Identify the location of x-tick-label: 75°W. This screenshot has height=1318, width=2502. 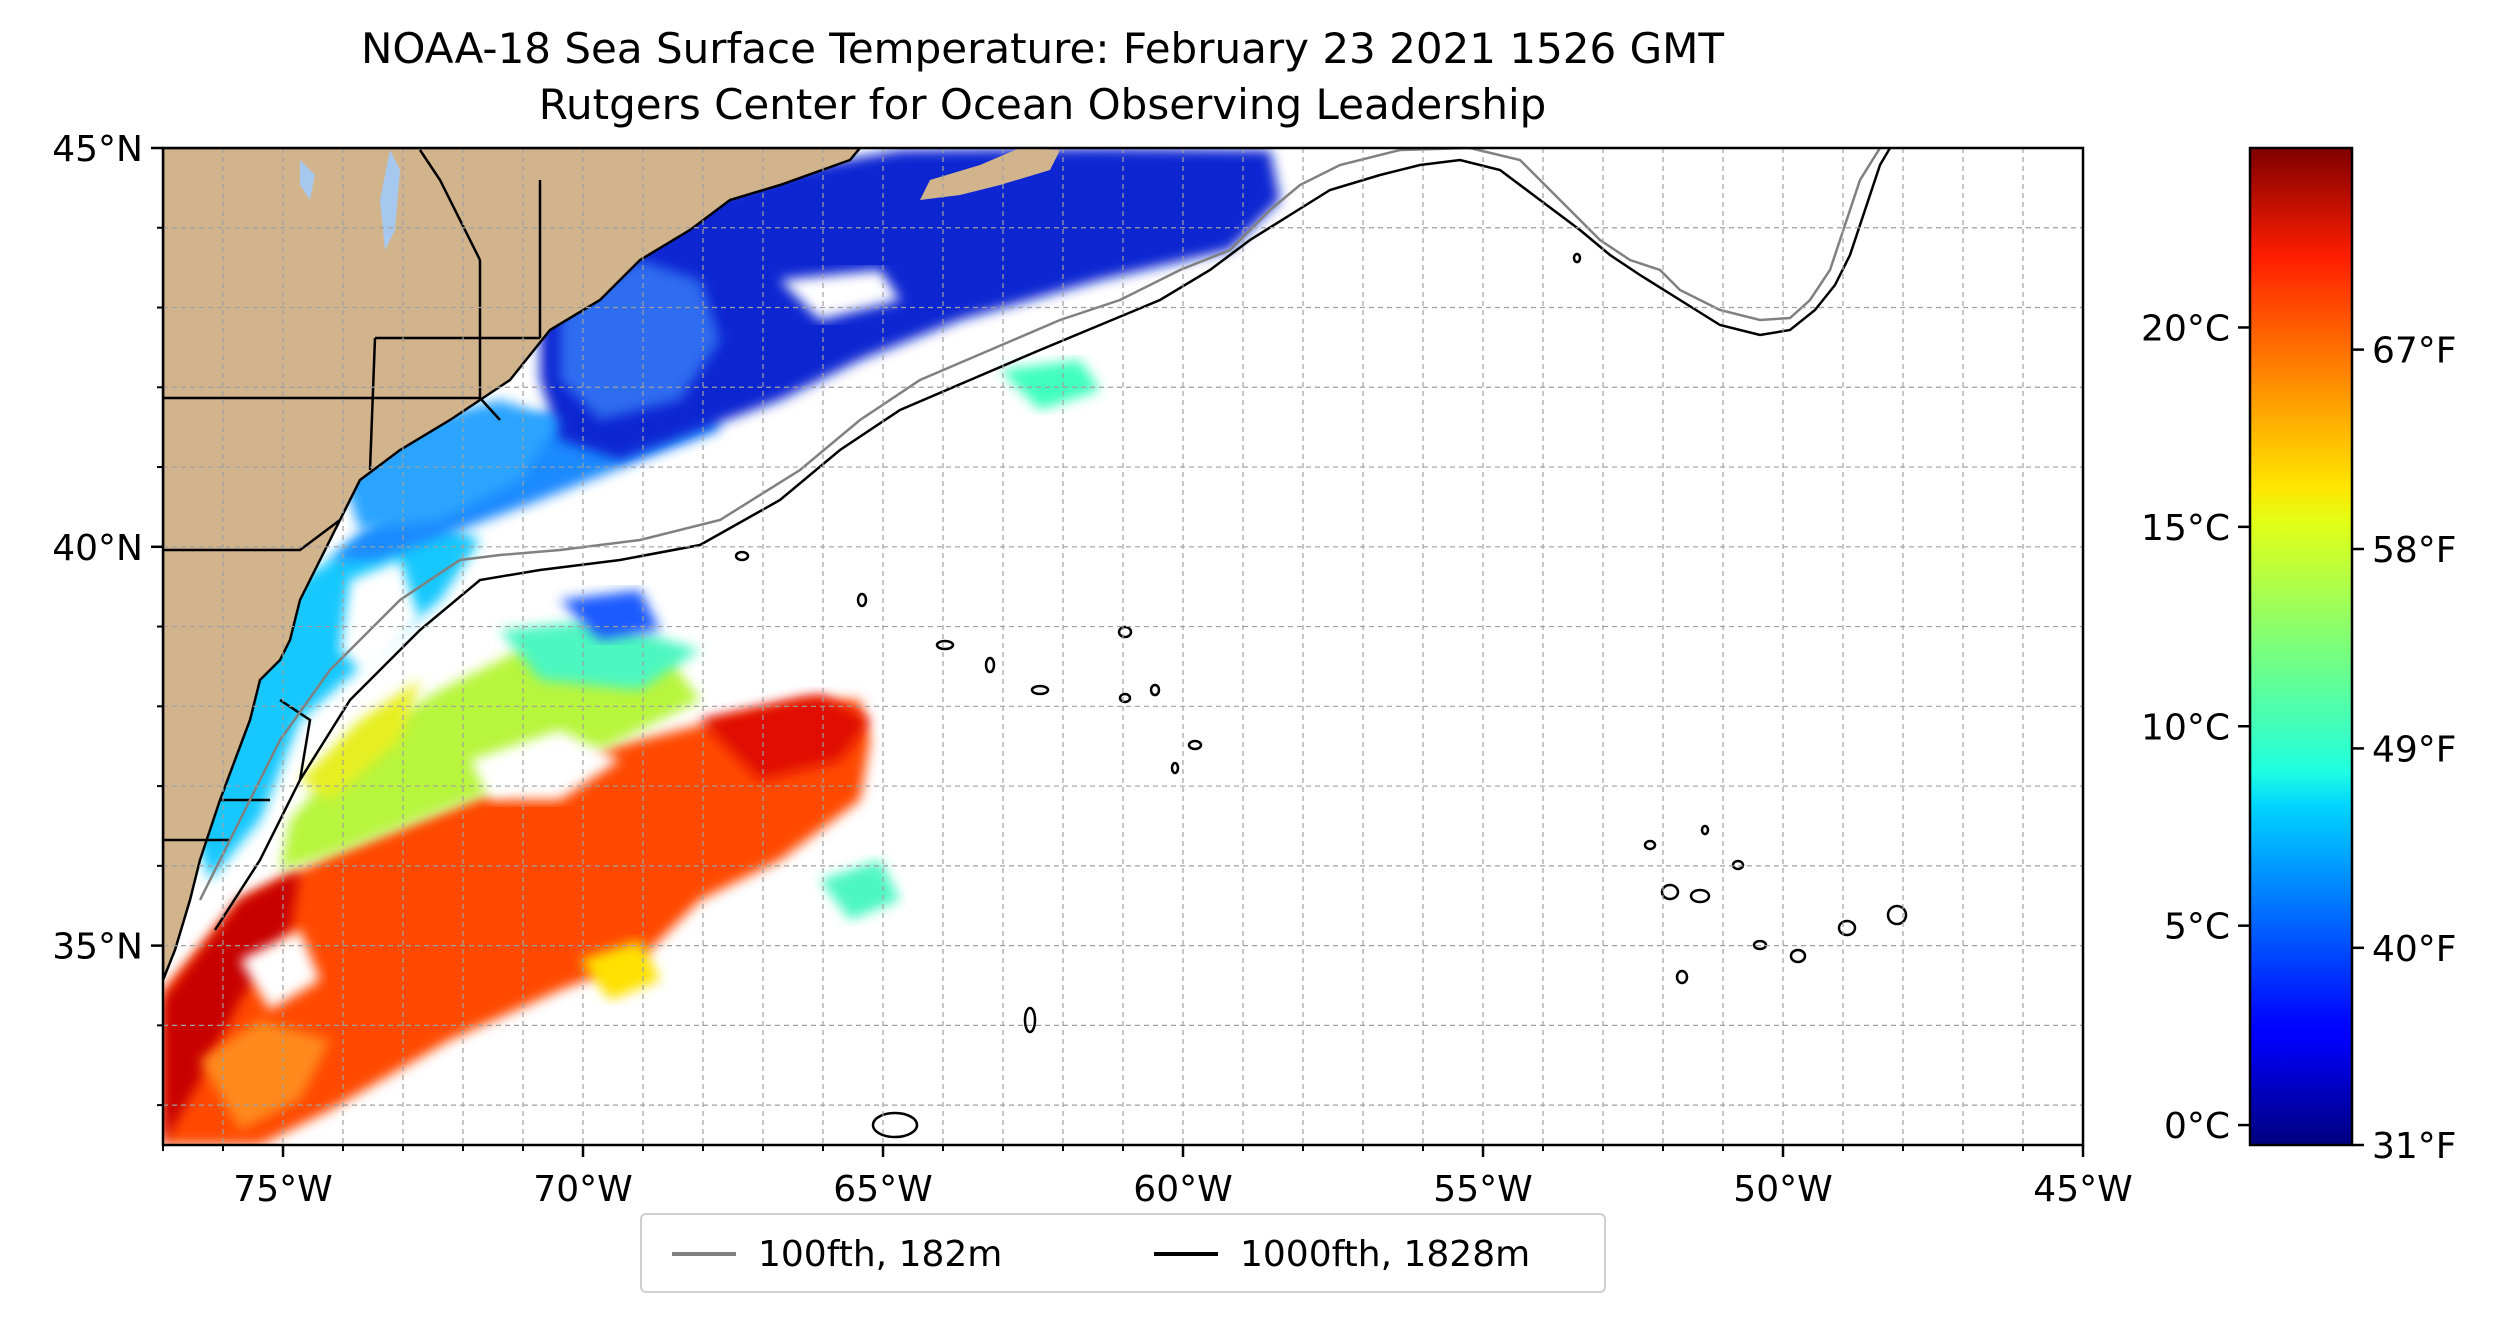
(282, 1189).